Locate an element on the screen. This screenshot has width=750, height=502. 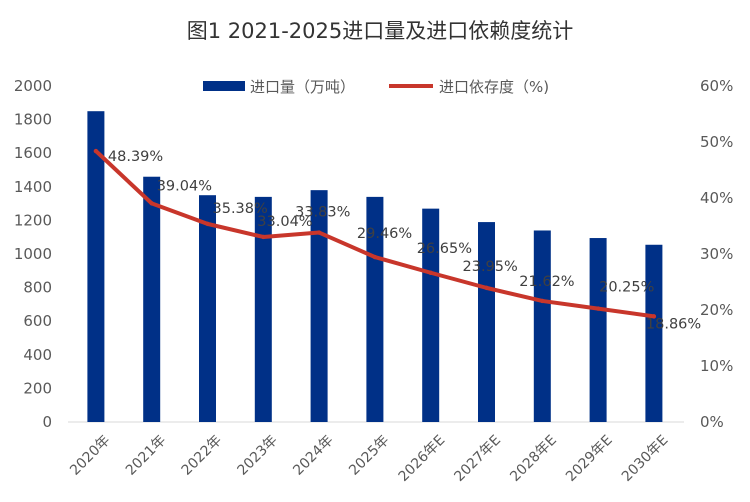
left-axis-tick: 200 is located at coordinates (37, 388).